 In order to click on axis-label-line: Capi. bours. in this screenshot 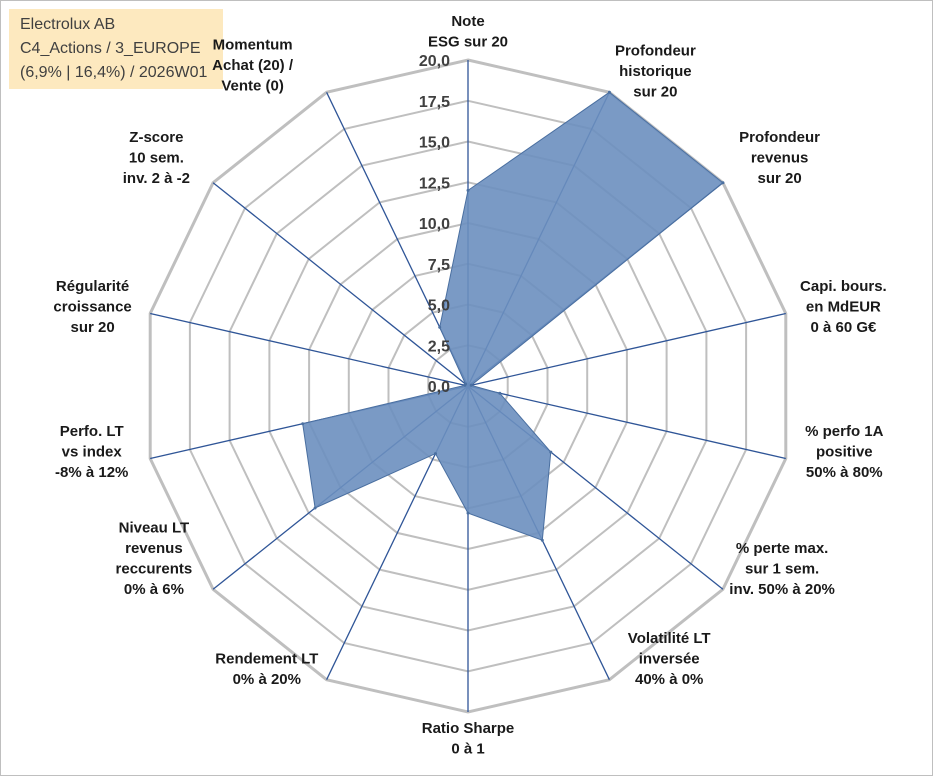, I will do `click(843, 286)`.